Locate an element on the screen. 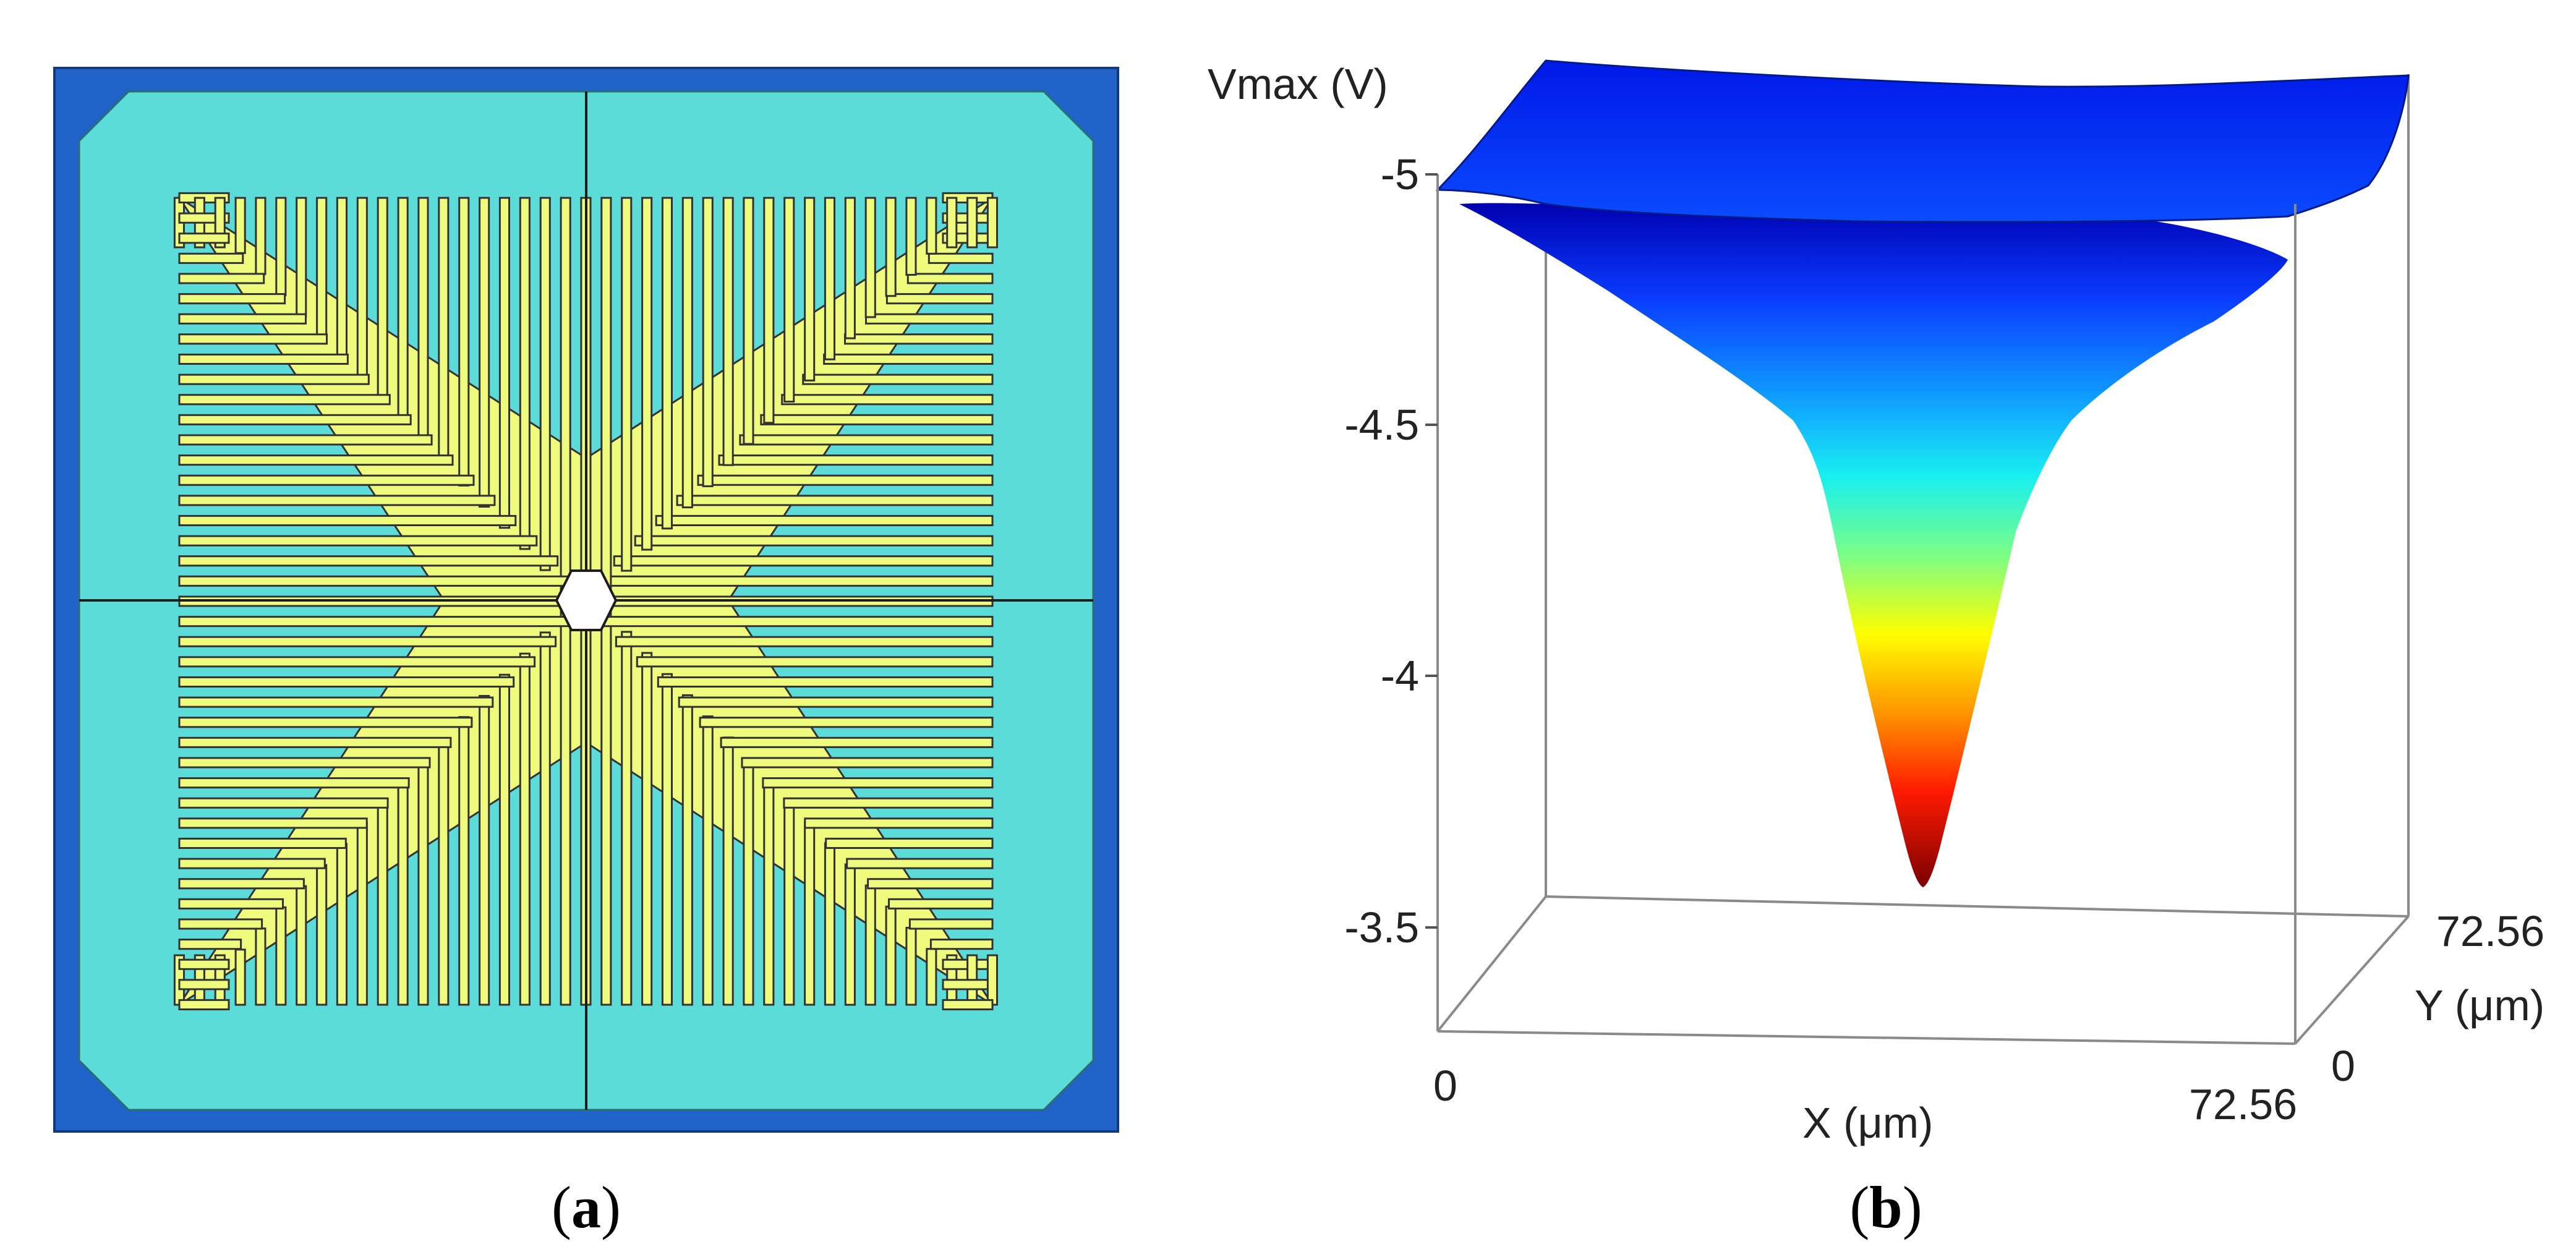 The image size is (2576, 1257). x-axis-label: X (μm) is located at coordinates (1867, 1123).